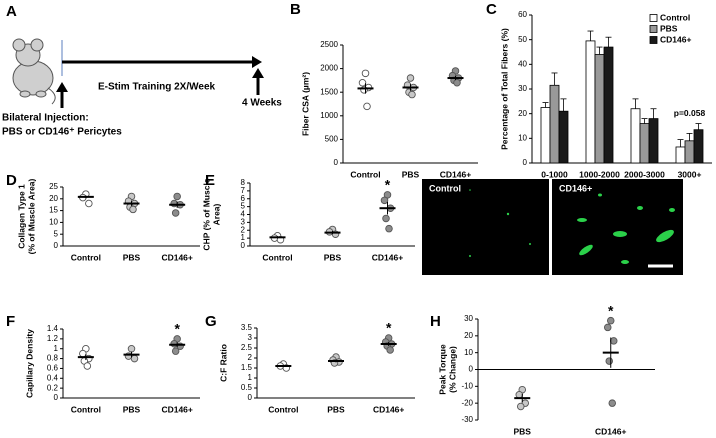 The height and width of the screenshot is (438, 716). What do you see at coordinates (675, 39) in the screenshot?
I see `legend-label: CD146+` at bounding box center [675, 39].